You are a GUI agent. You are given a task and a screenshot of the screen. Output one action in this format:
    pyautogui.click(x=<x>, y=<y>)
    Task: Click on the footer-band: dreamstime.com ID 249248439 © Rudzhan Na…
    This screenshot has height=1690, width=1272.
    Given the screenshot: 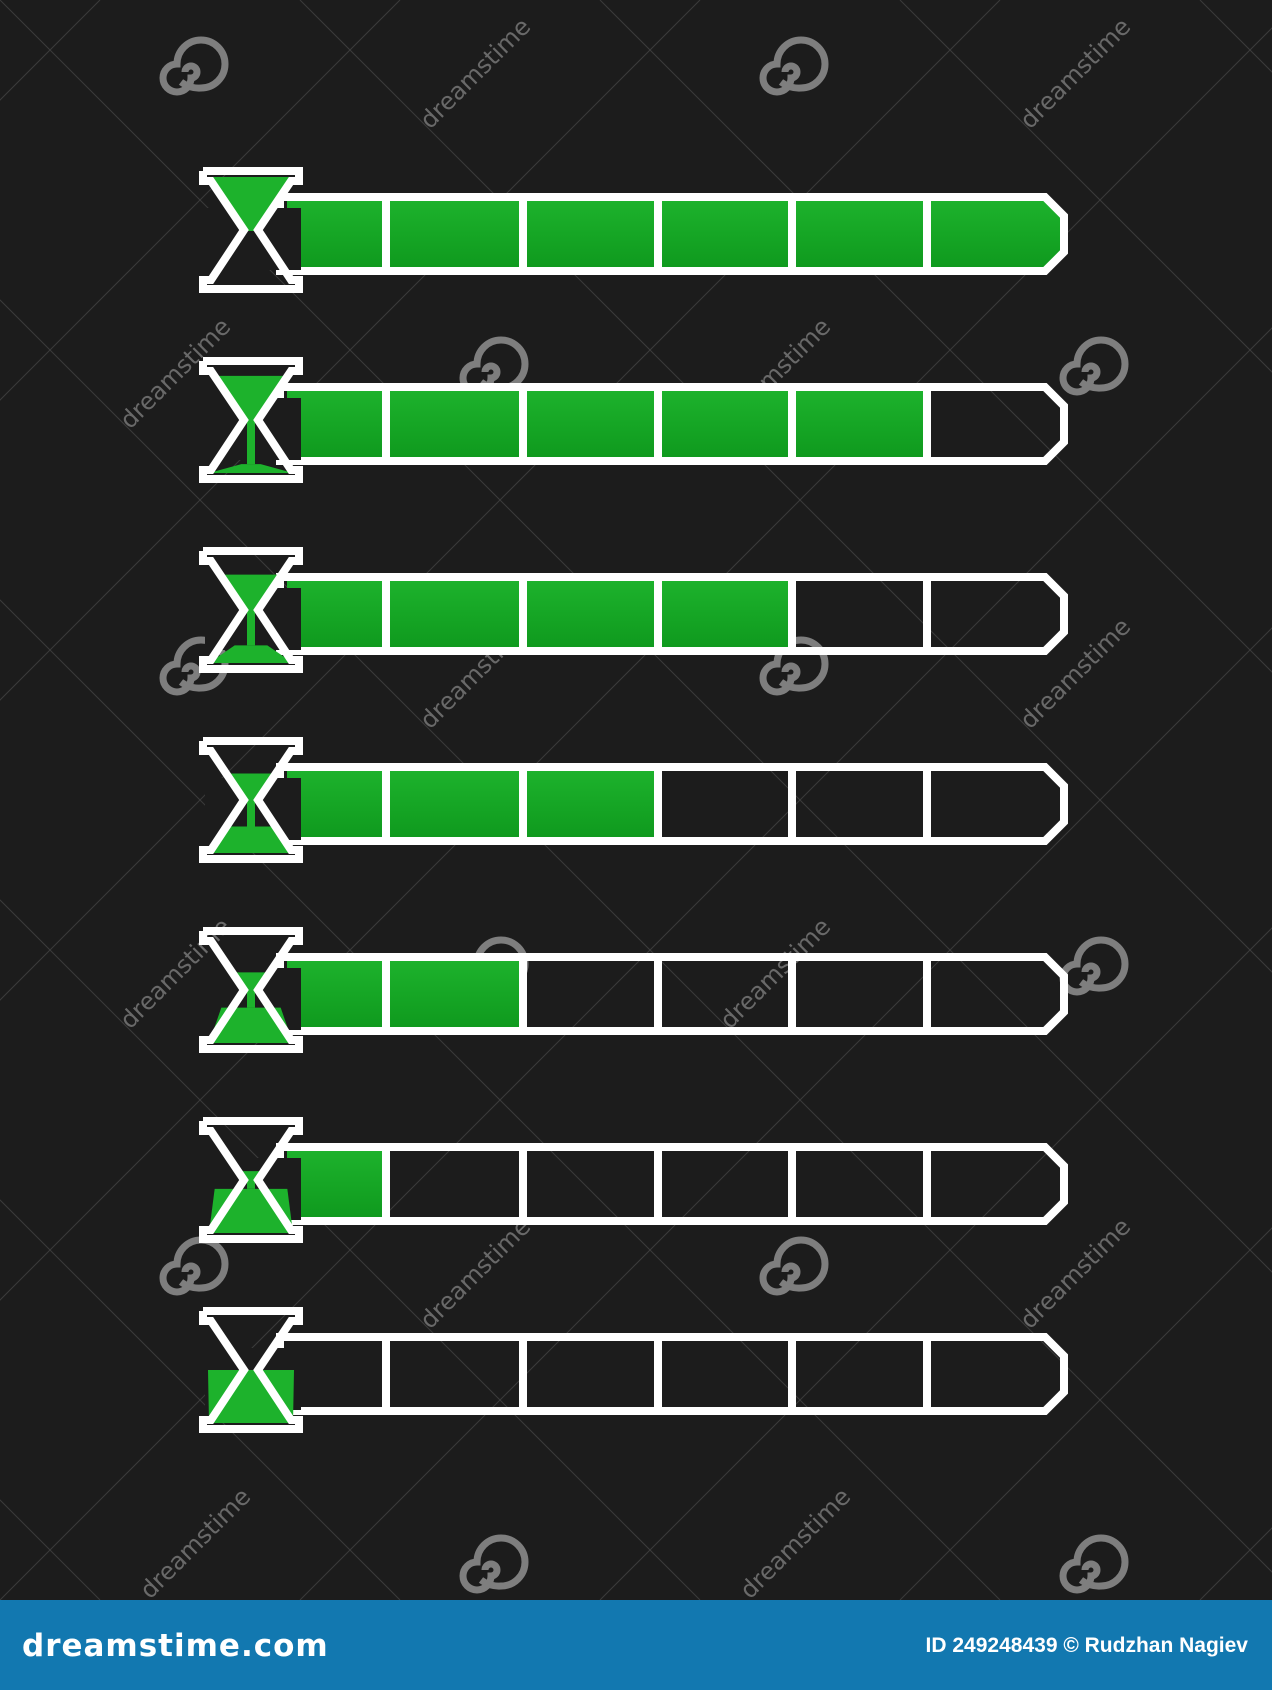 What is the action you would take?
    pyautogui.click(x=636, y=1645)
    